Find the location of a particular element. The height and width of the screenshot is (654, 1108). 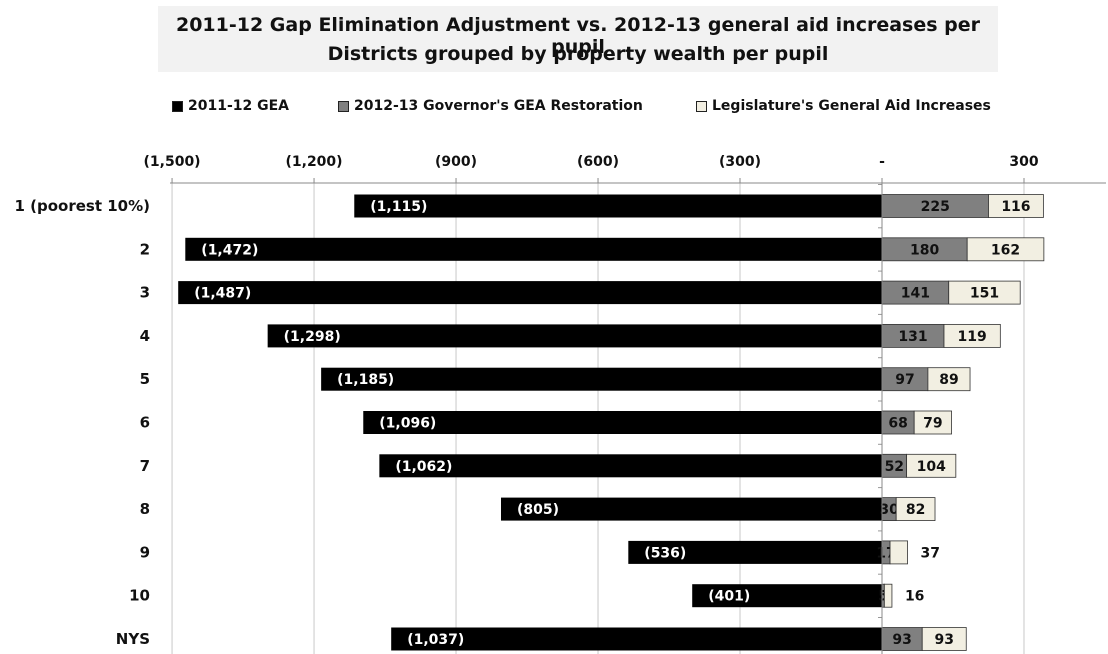

data-label-governor: 225 is located at coordinates (935, 207).